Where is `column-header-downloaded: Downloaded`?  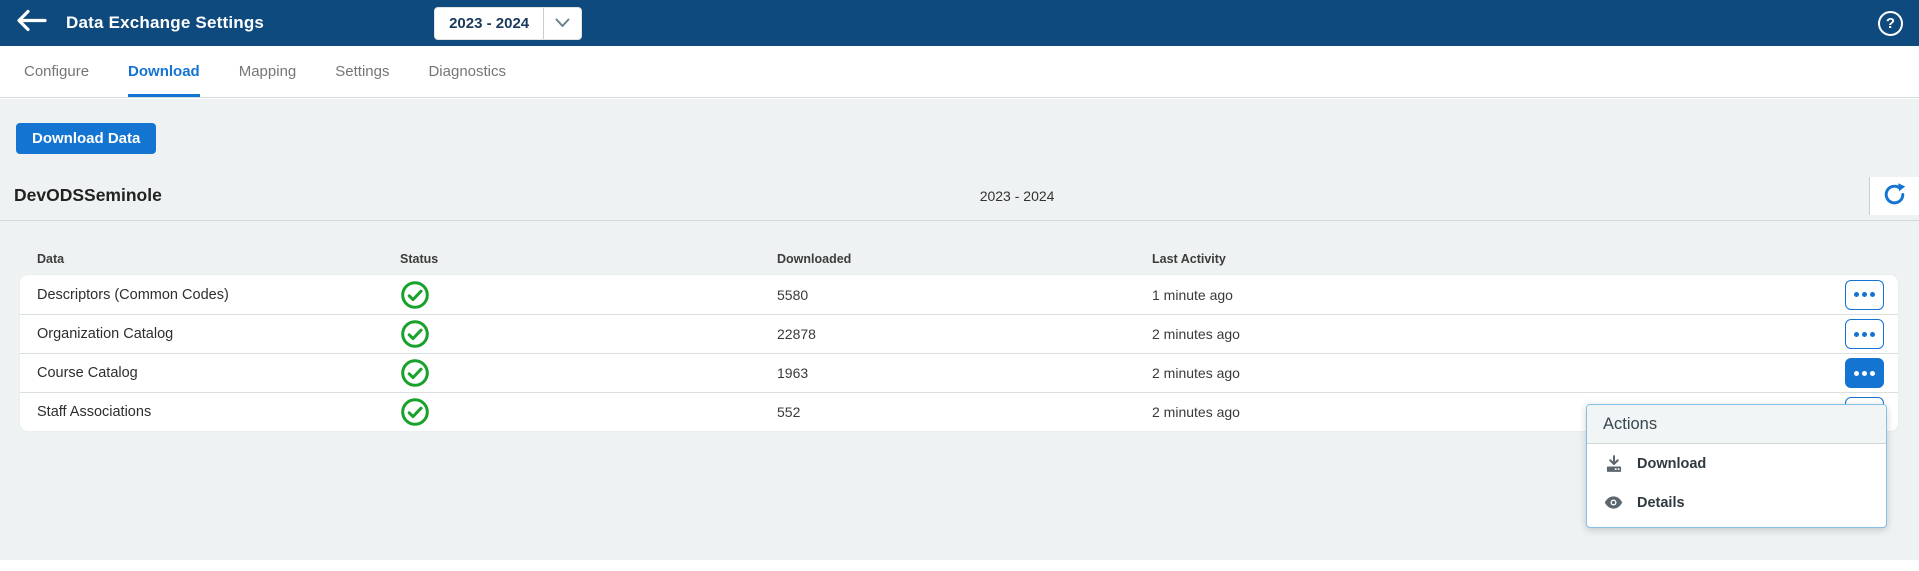 column-header-downloaded: Downloaded is located at coordinates (814, 259).